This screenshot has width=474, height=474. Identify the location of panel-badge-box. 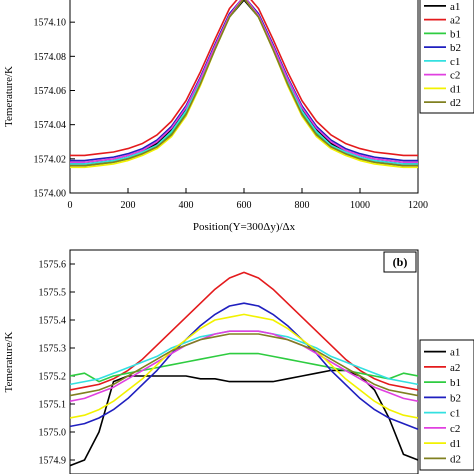
(400, 262).